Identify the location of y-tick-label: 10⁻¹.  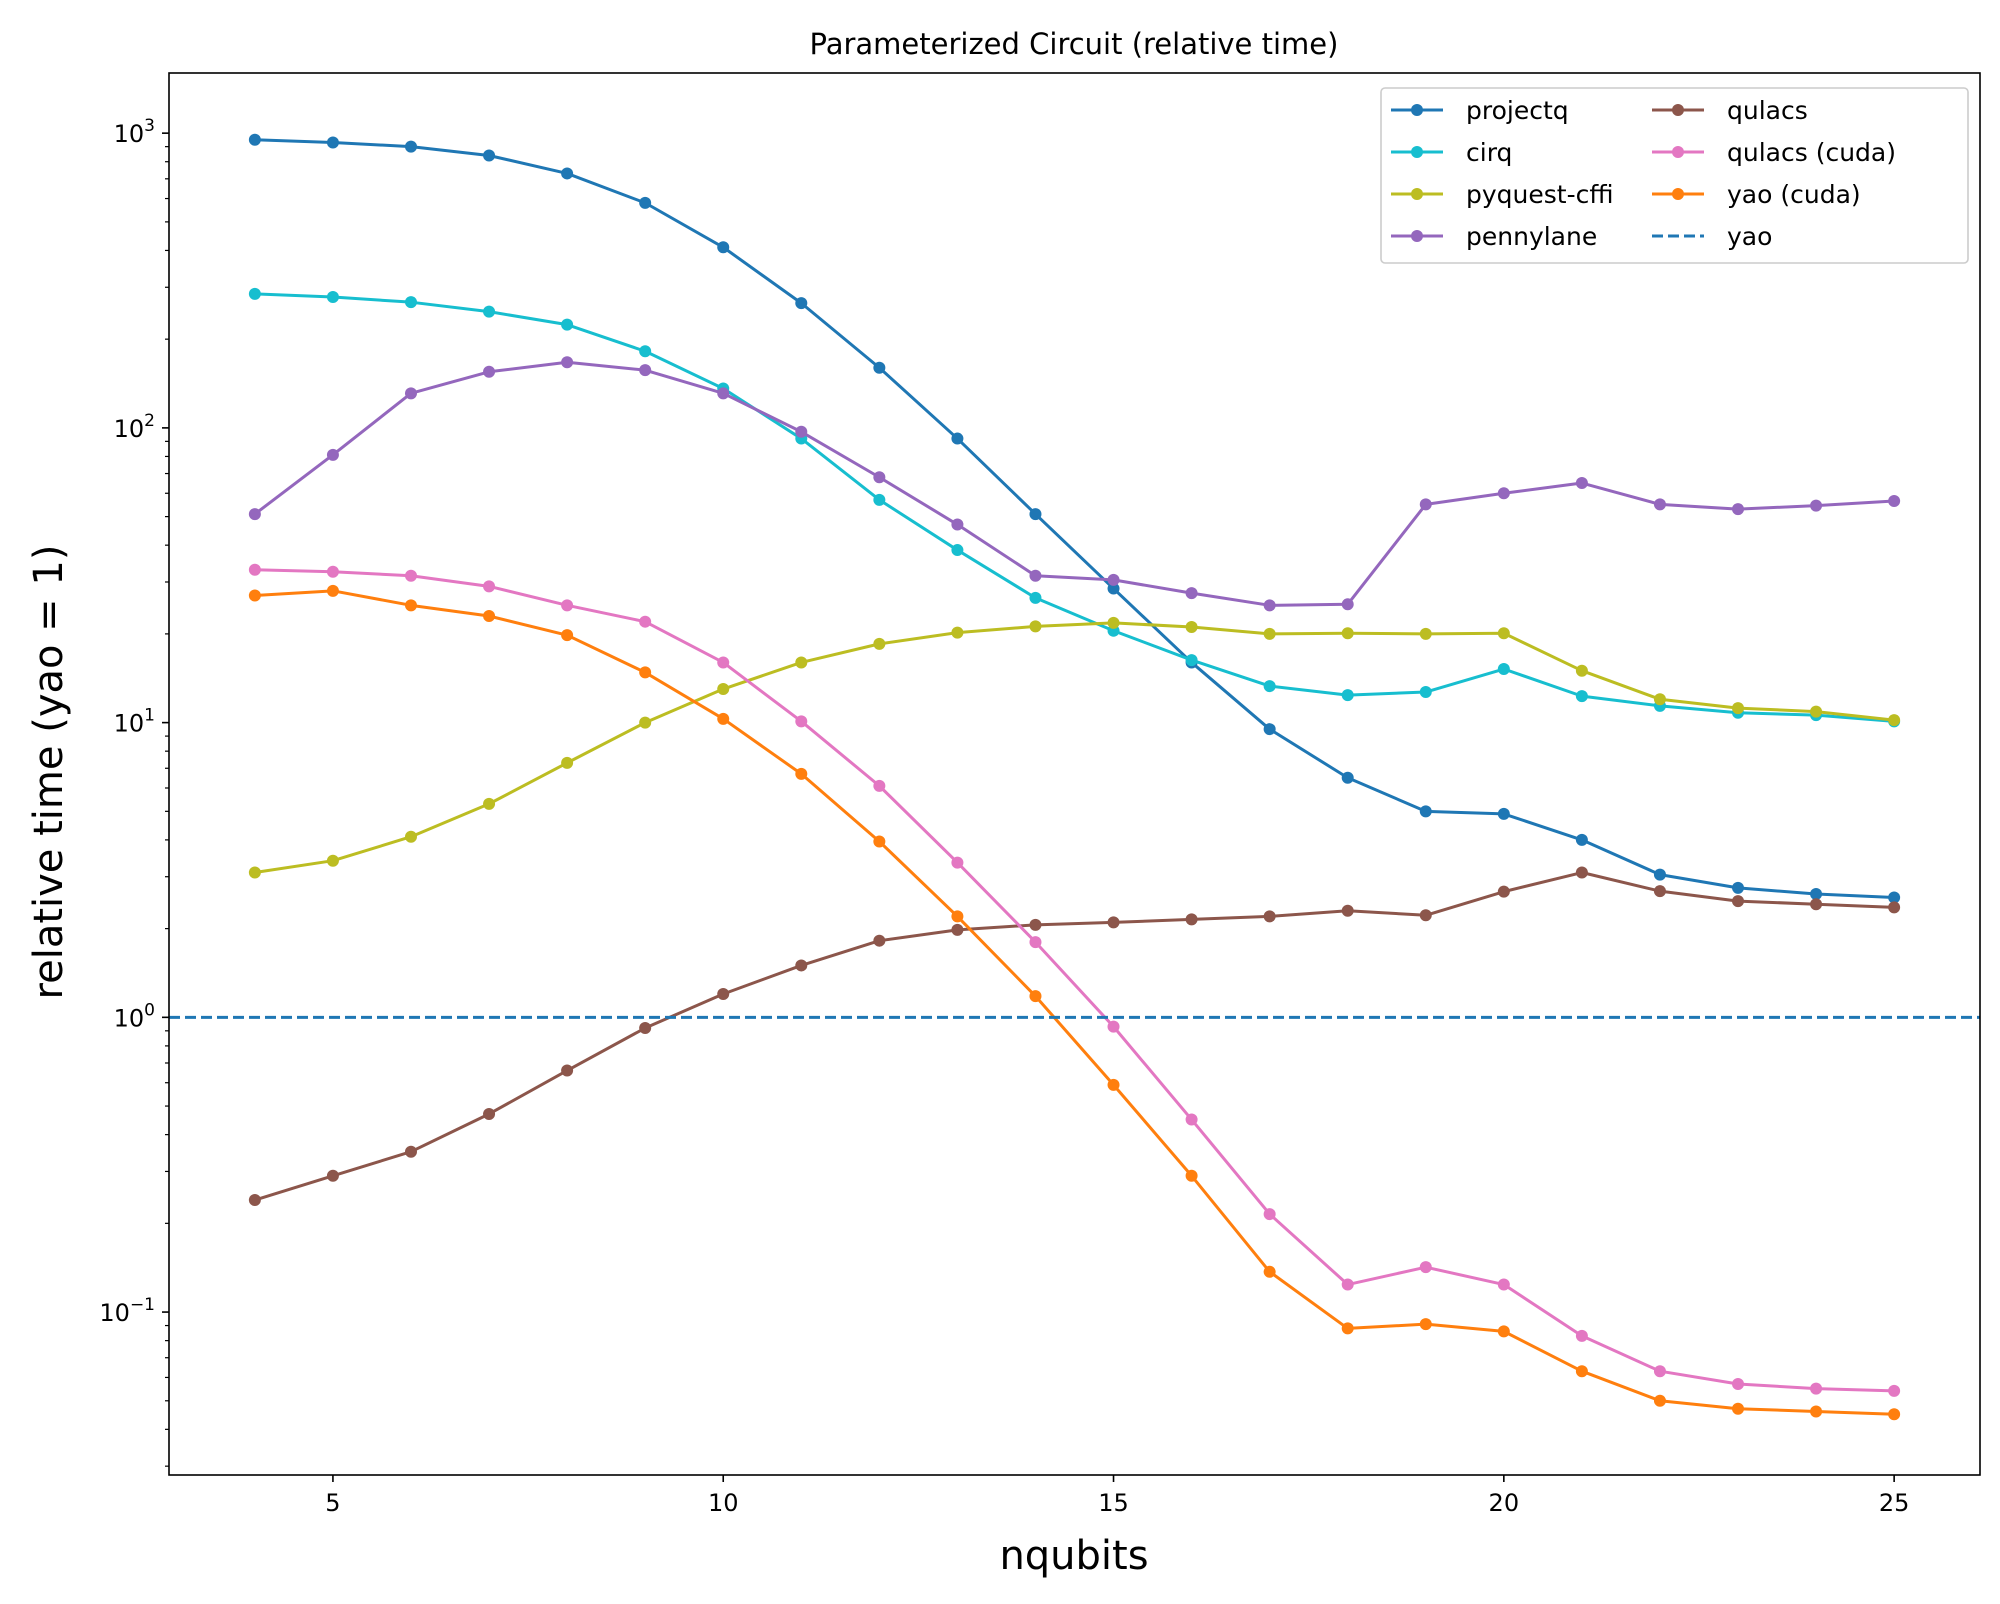
(127, 1311).